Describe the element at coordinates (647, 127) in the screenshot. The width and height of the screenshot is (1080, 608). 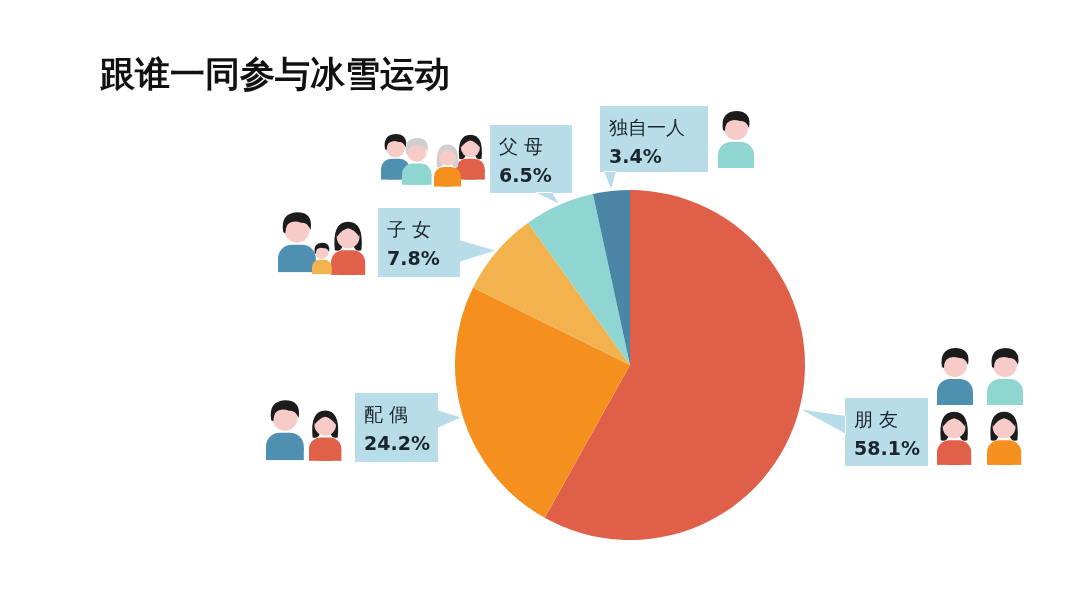
I see `slice-label: 独自一人` at that location.